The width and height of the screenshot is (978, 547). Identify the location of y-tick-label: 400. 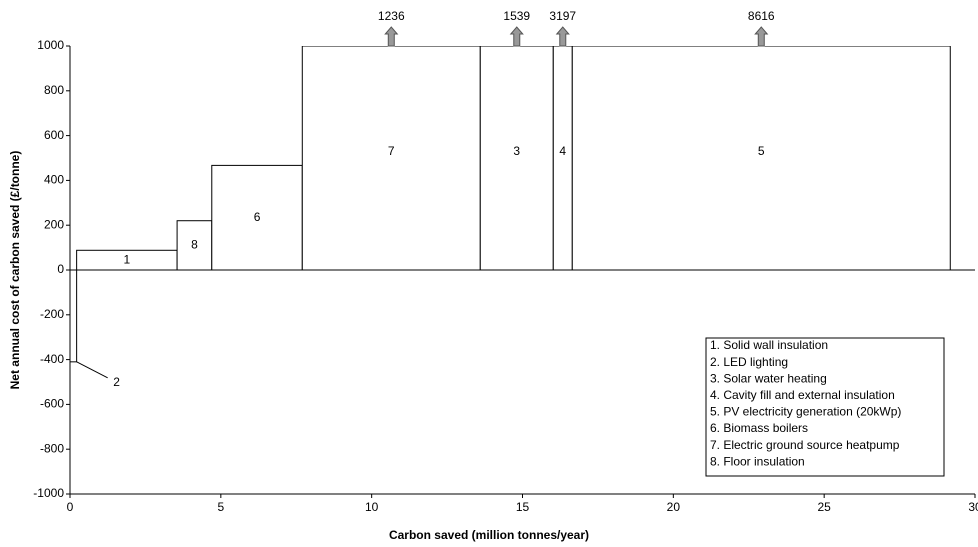
(54, 180).